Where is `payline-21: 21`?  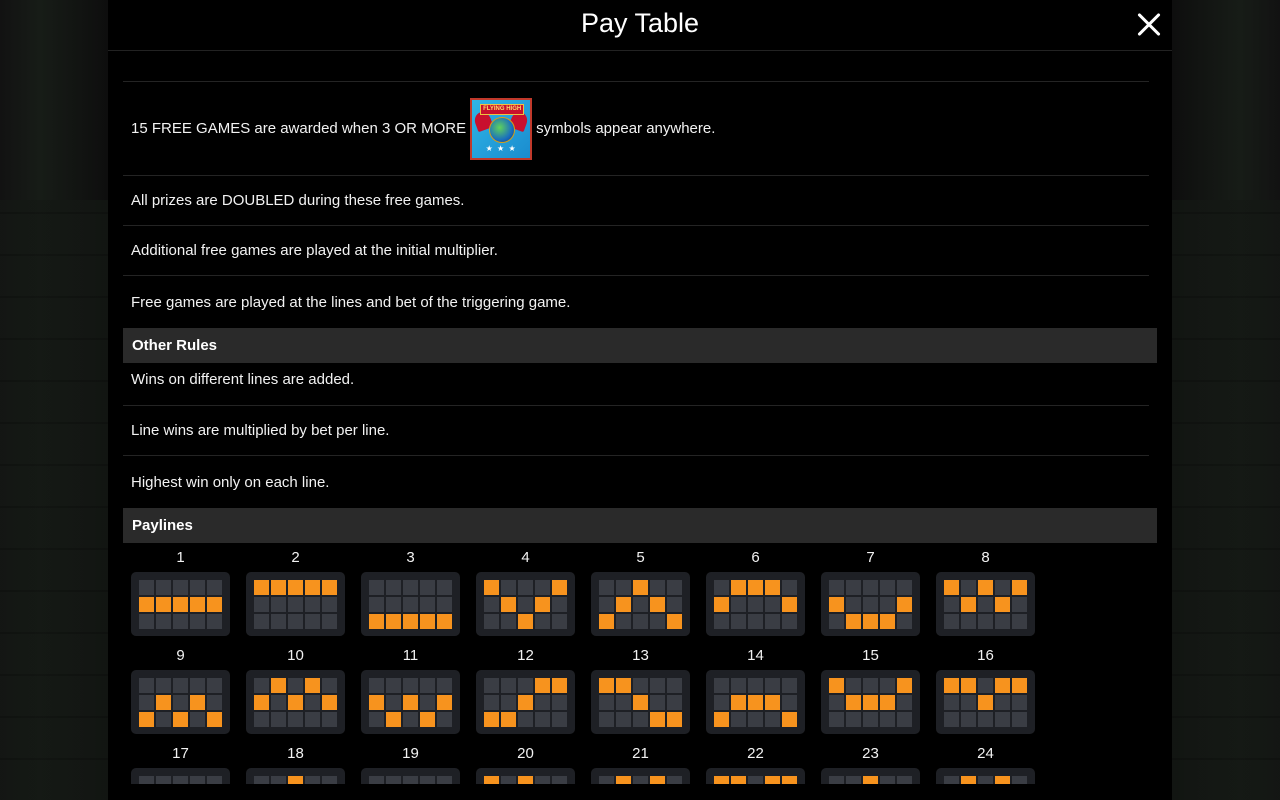 payline-21: 21 is located at coordinates (640, 764).